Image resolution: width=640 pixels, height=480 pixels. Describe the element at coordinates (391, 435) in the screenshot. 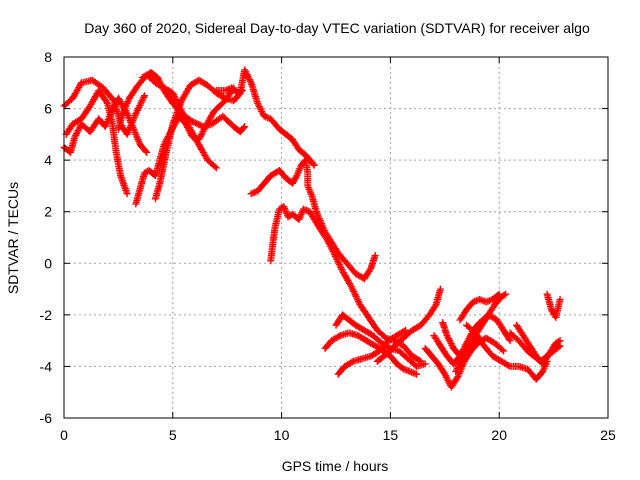

I see `x-tick-label: 15` at that location.